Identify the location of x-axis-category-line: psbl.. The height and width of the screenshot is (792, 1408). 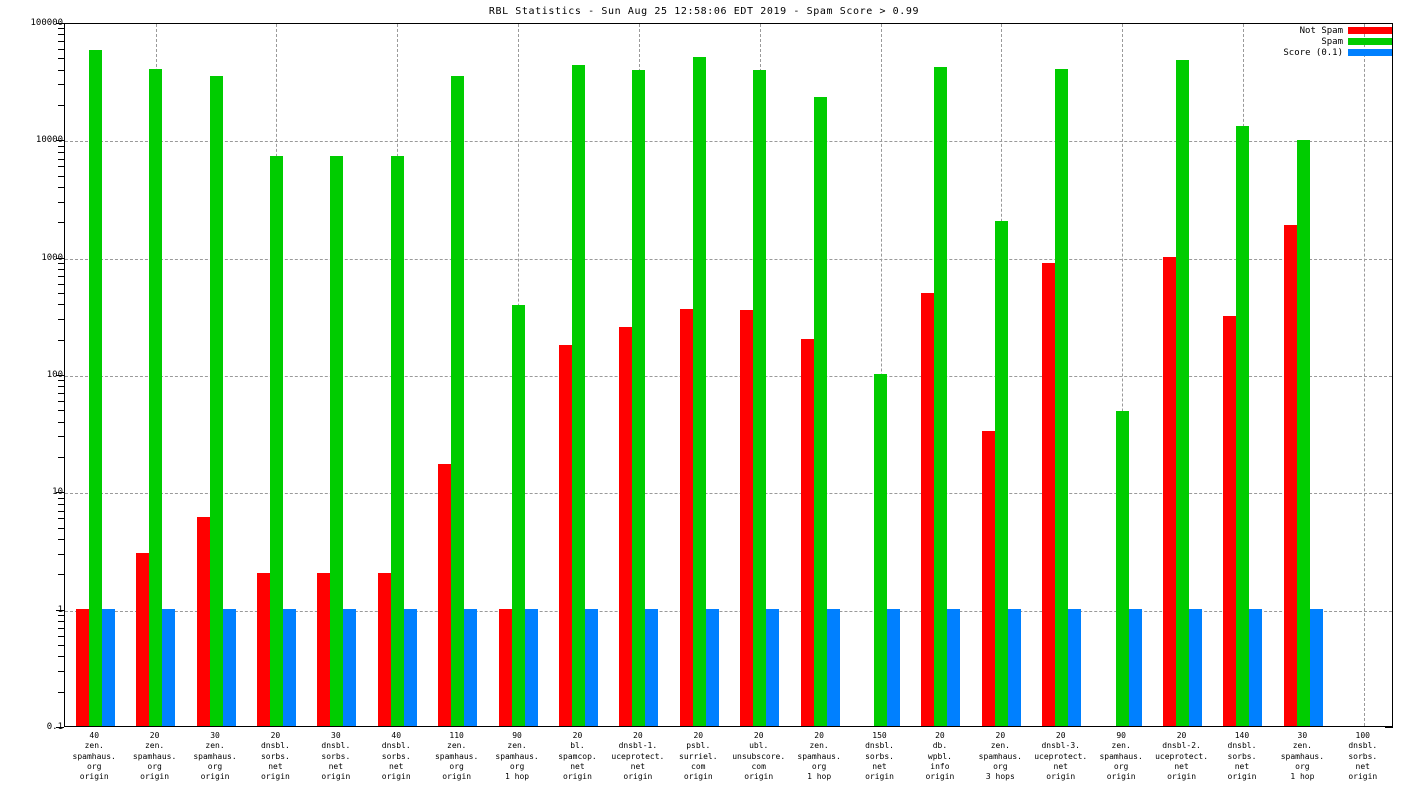
(698, 746).